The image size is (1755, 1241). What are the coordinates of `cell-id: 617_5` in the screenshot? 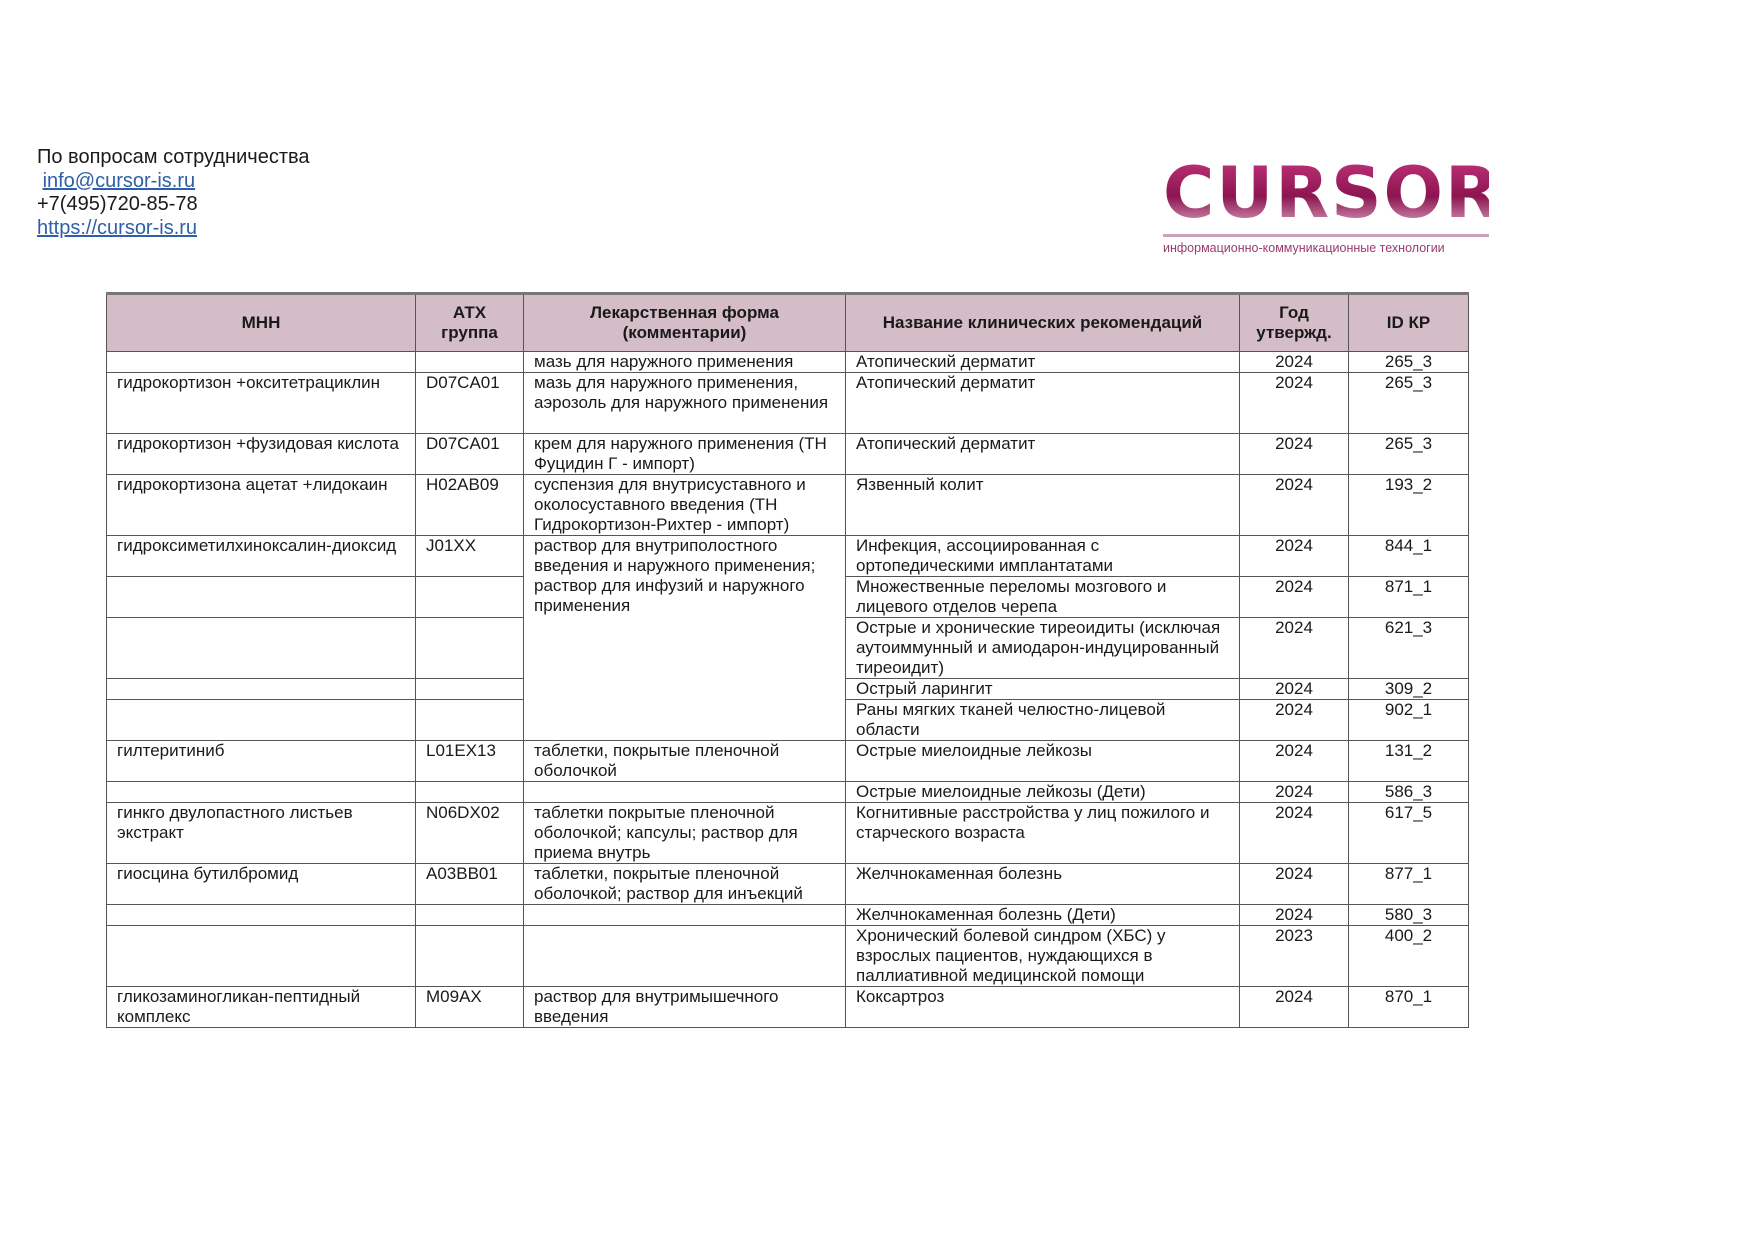 It's located at (1408, 833).